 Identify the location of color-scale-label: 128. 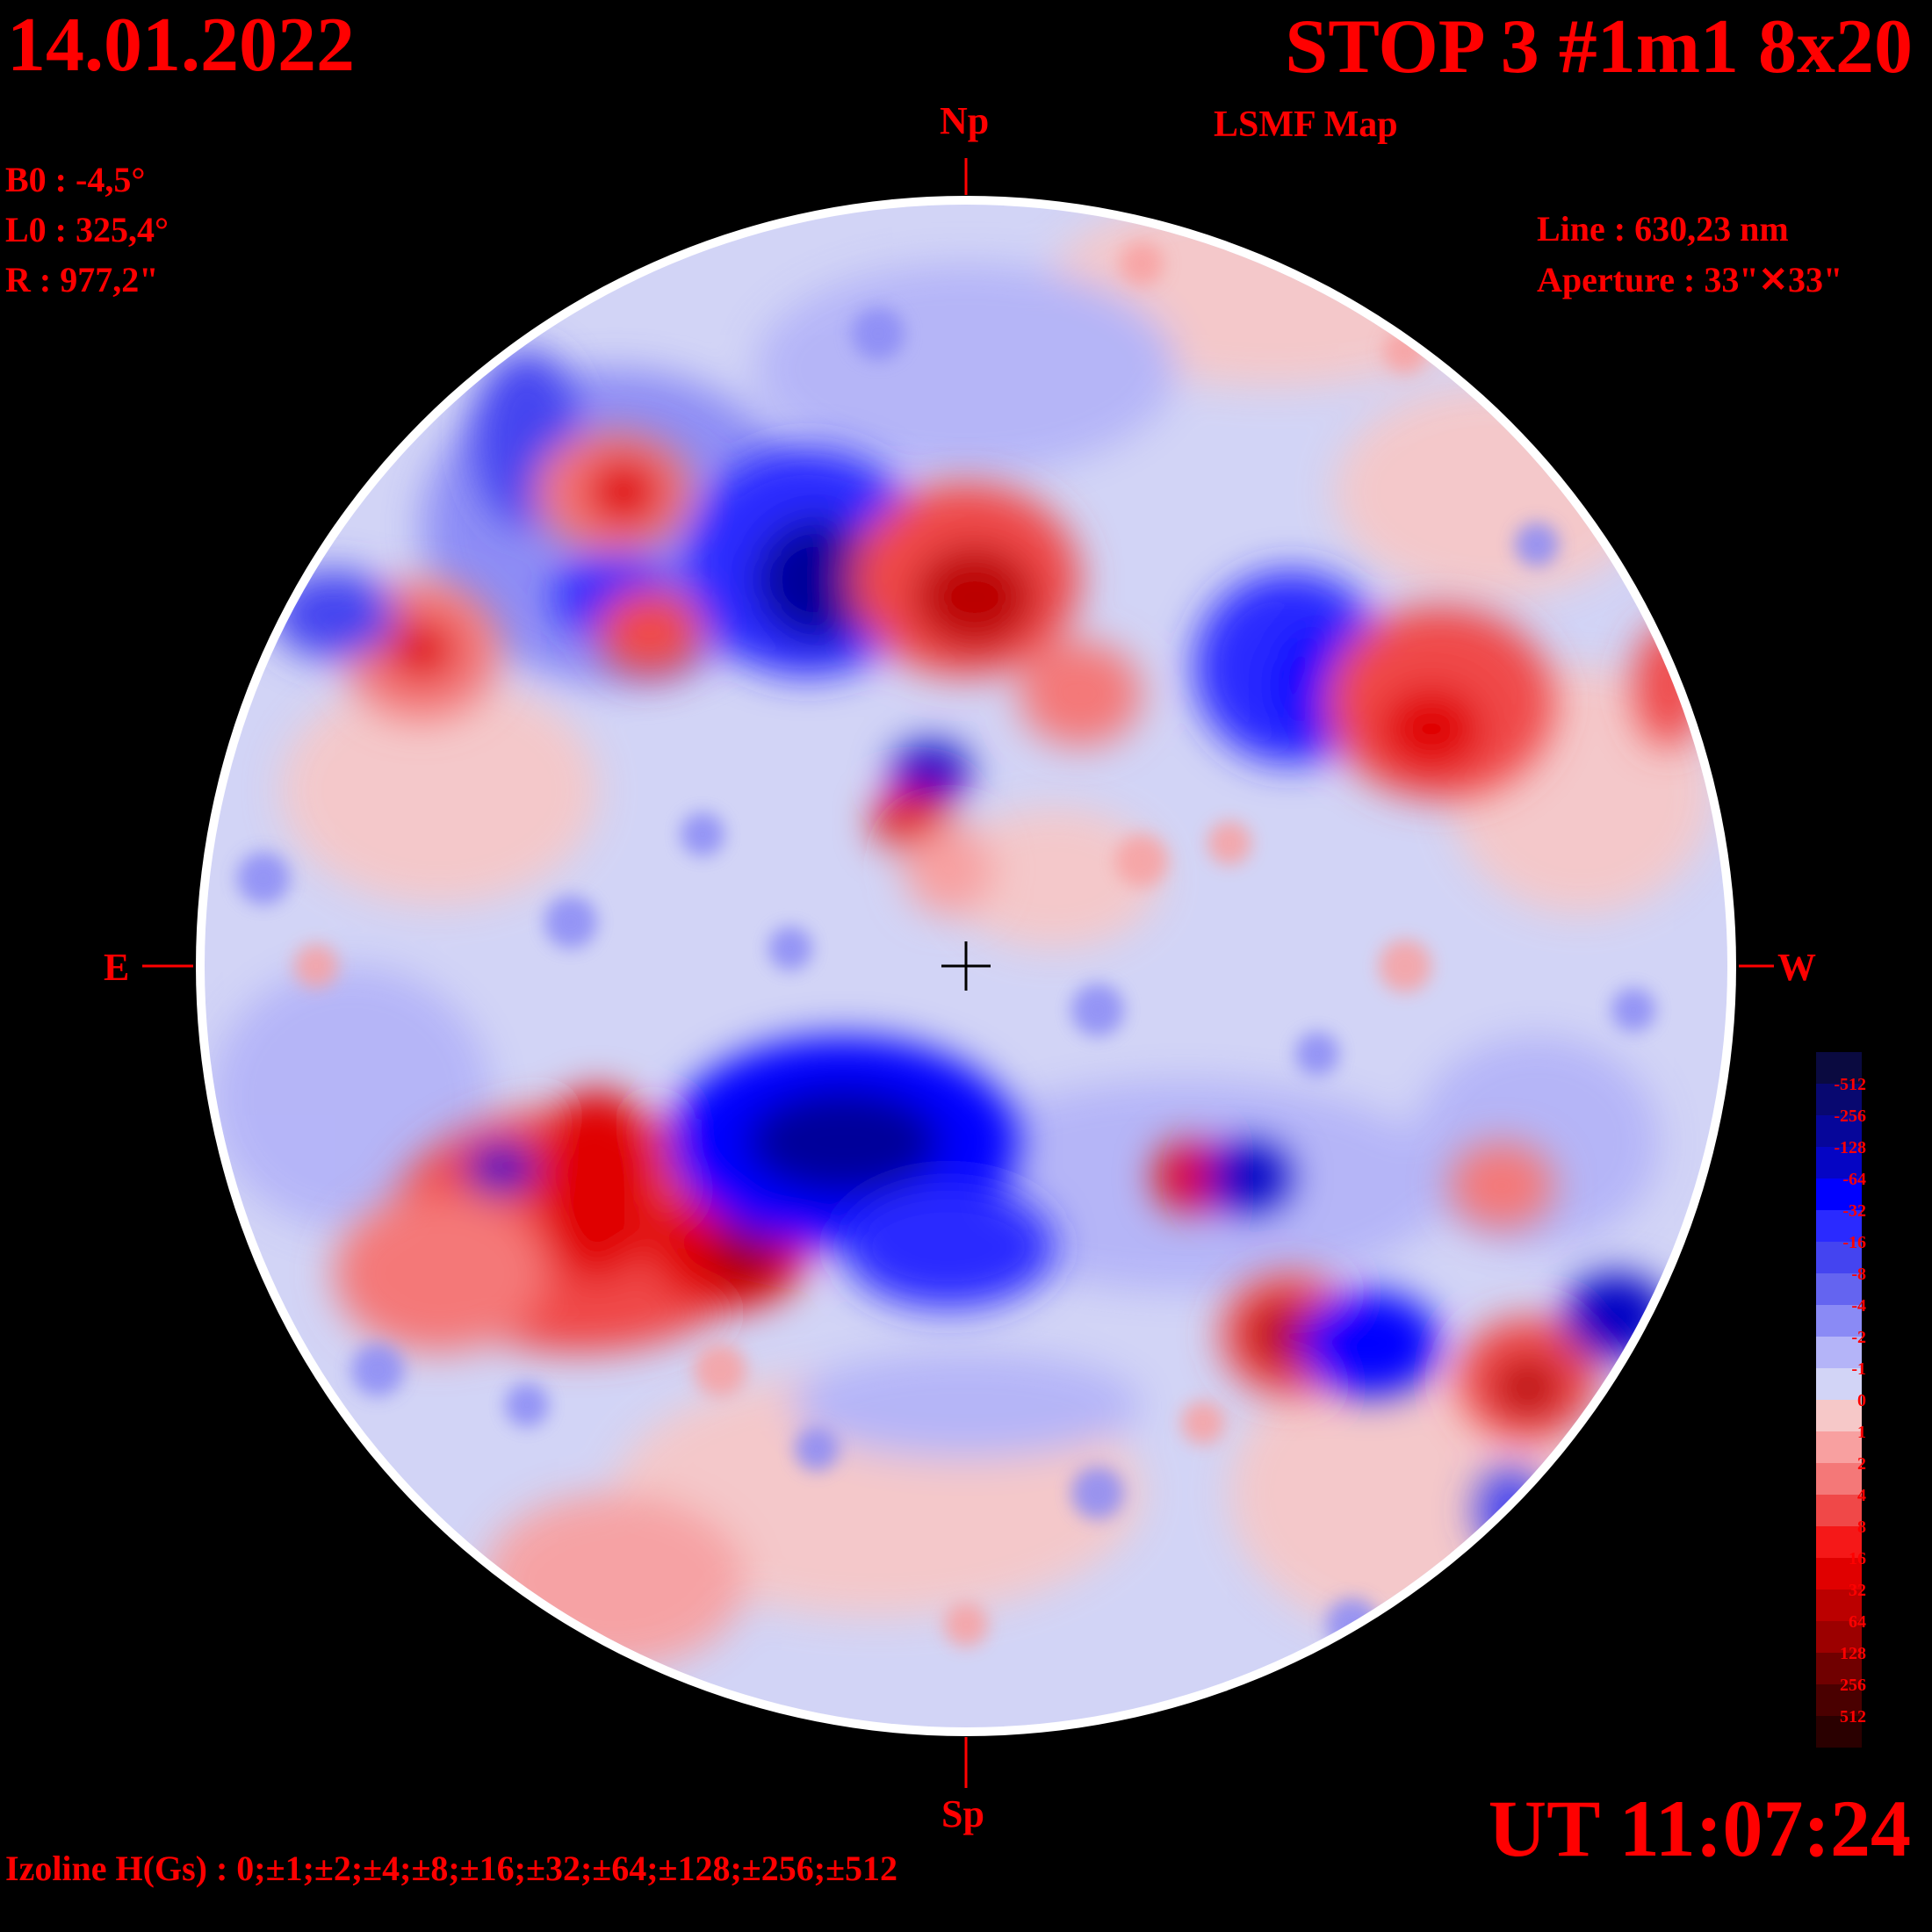
(1853, 1653).